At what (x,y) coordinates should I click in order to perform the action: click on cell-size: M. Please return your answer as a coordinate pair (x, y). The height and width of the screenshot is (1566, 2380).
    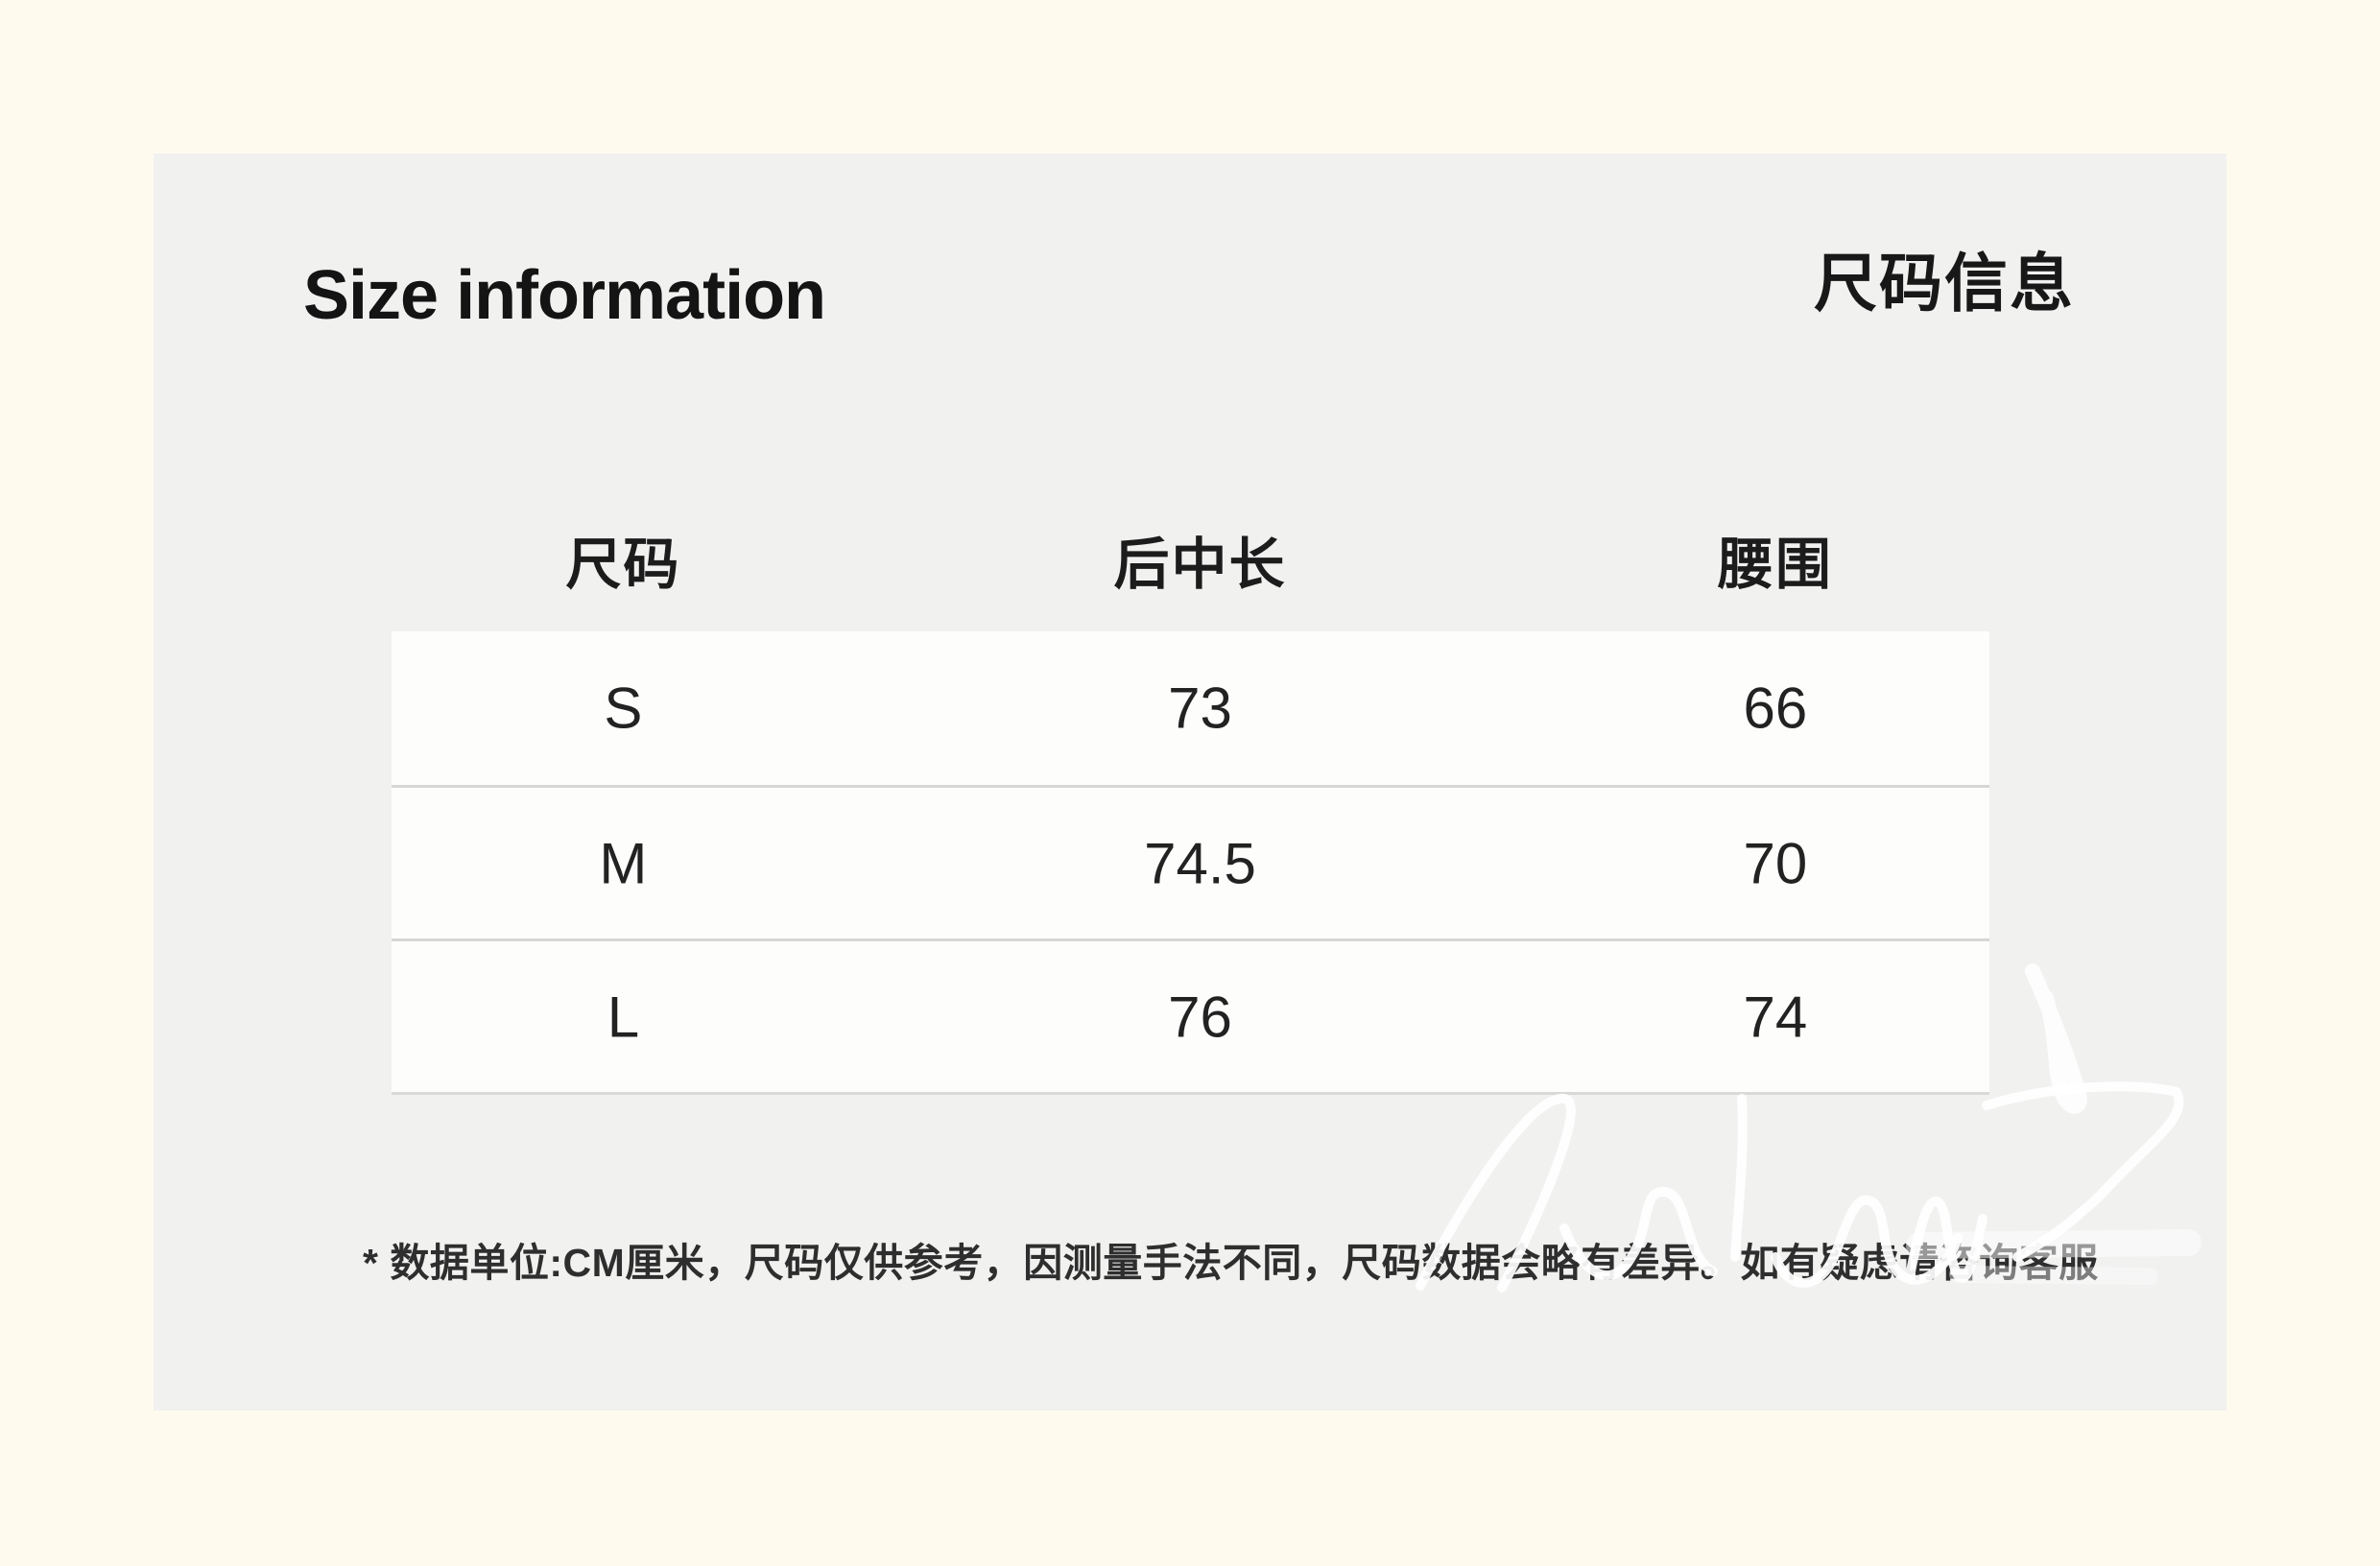
    Looking at the image, I should click on (623, 863).